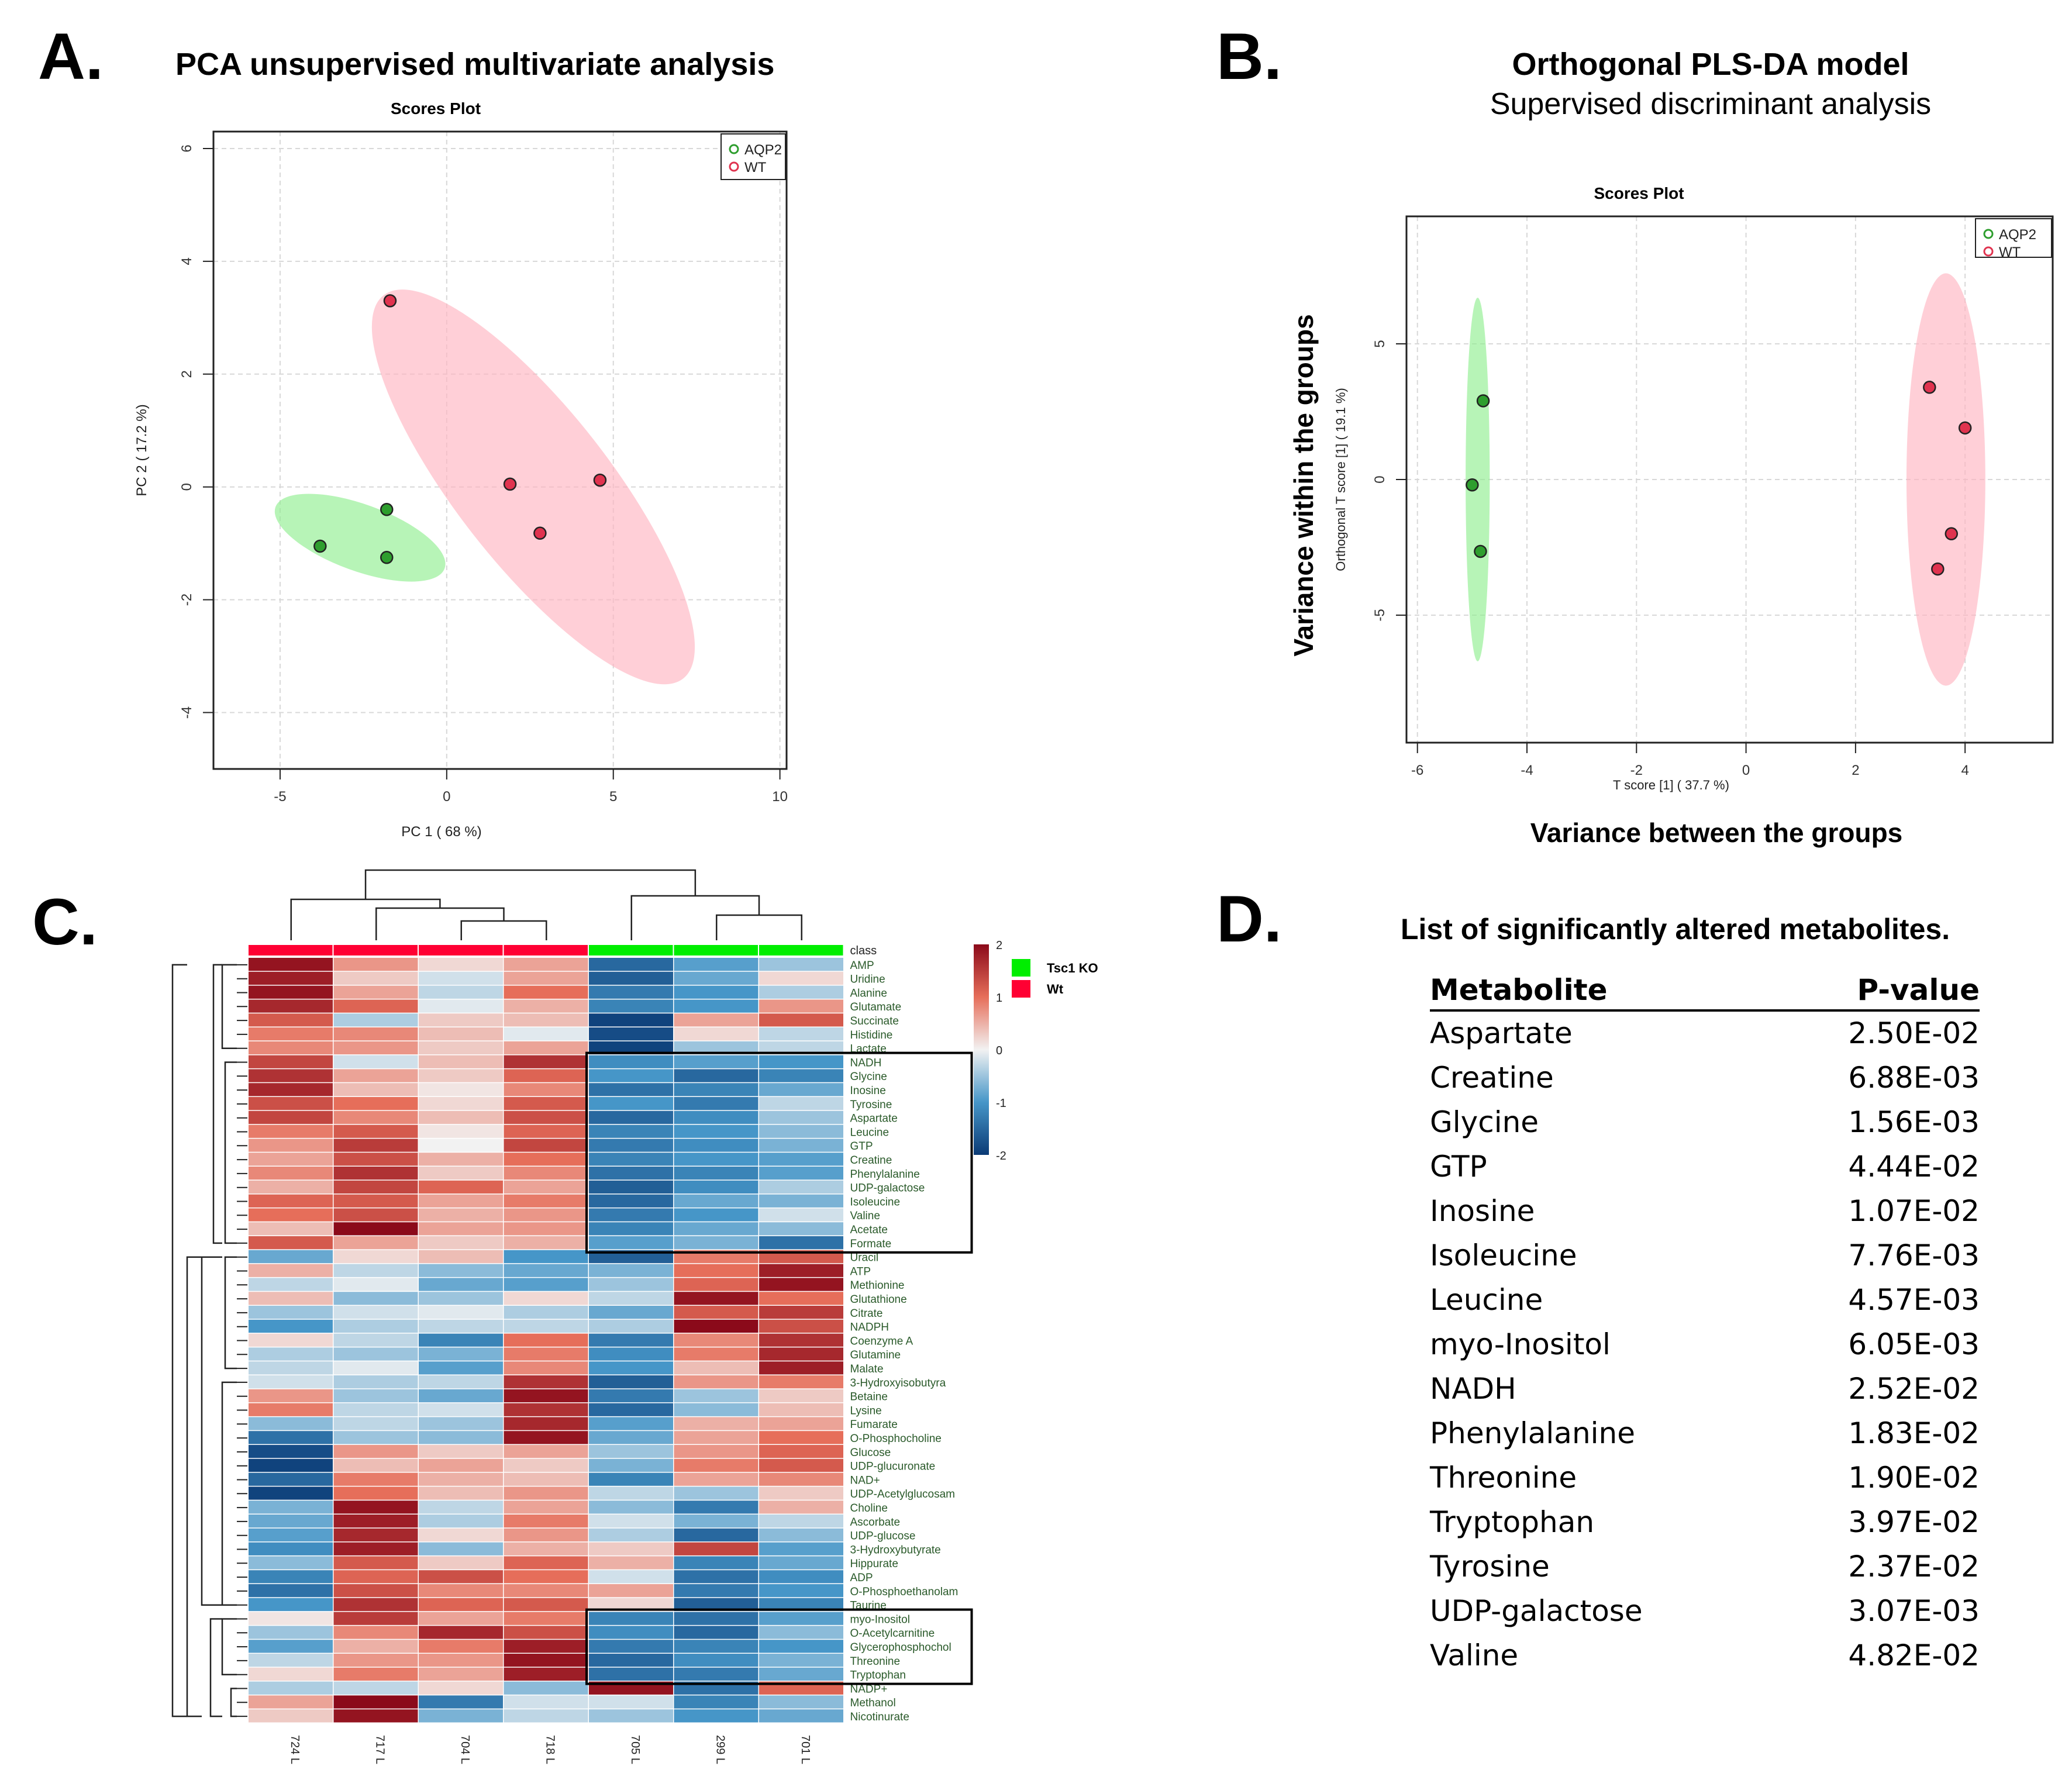 The height and width of the screenshot is (1780, 2072). Describe the element at coordinates (865, 1480) in the screenshot. I see `row-label: NAD+` at that location.